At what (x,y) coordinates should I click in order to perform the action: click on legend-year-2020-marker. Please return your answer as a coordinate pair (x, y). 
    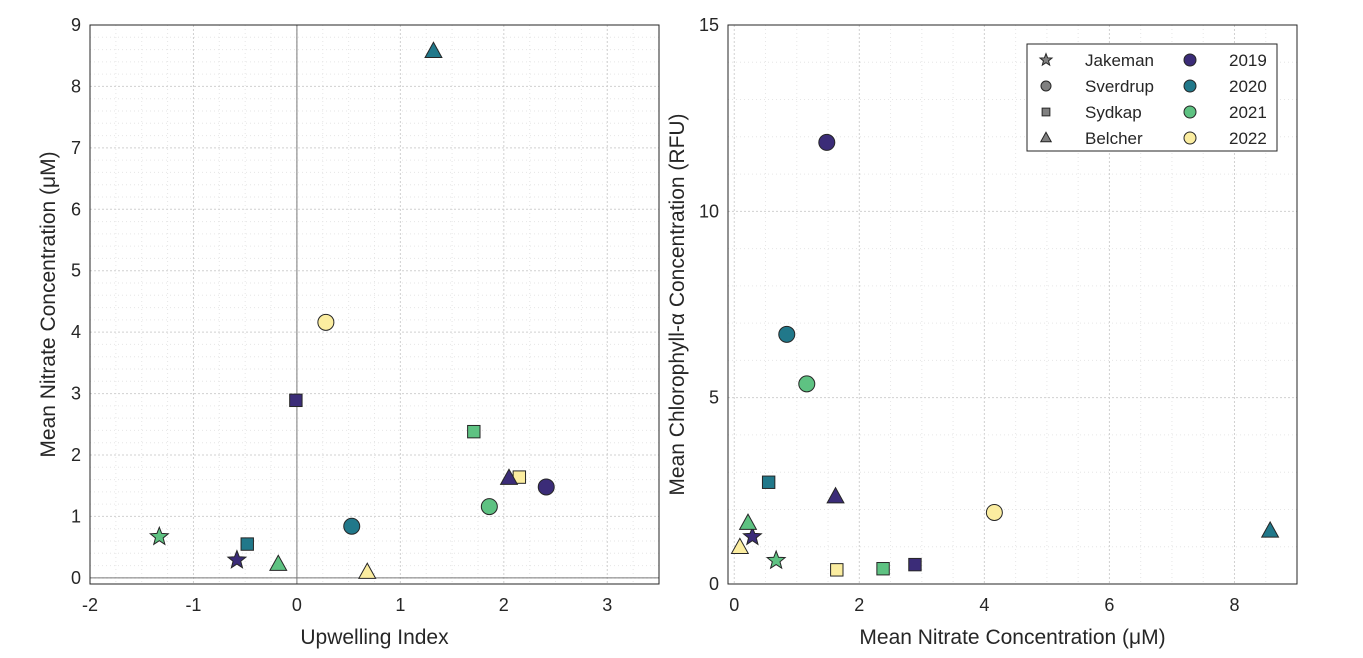
    Looking at the image, I should click on (1190, 86).